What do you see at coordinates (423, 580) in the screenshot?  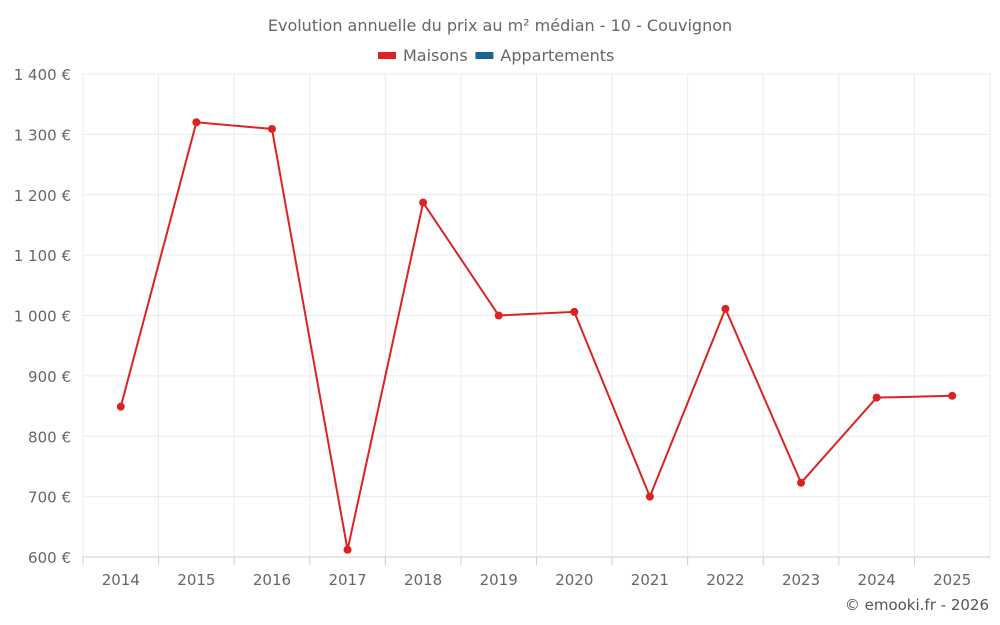 I see `x-tick-label: 2018` at bounding box center [423, 580].